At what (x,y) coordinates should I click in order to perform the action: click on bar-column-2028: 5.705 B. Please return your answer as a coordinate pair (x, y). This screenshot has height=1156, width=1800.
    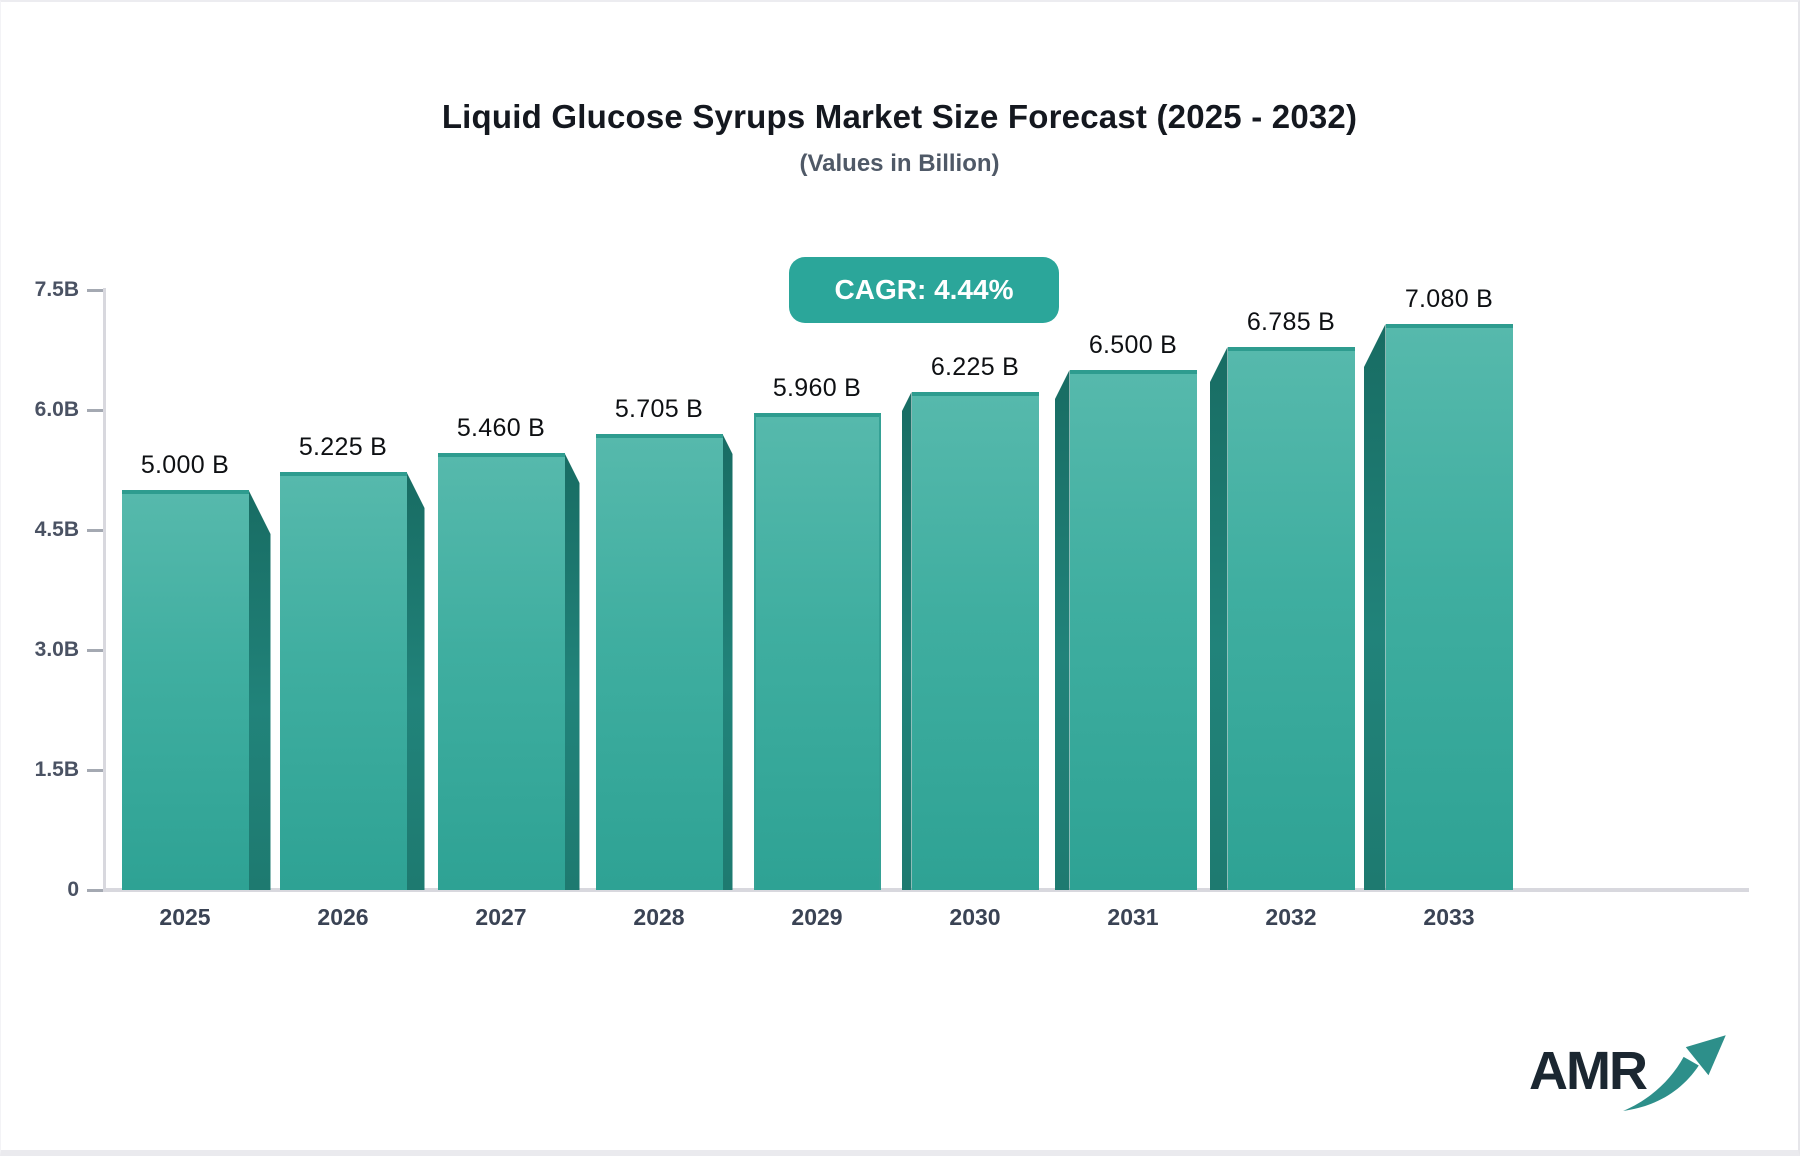
    Looking at the image, I should click on (659, 590).